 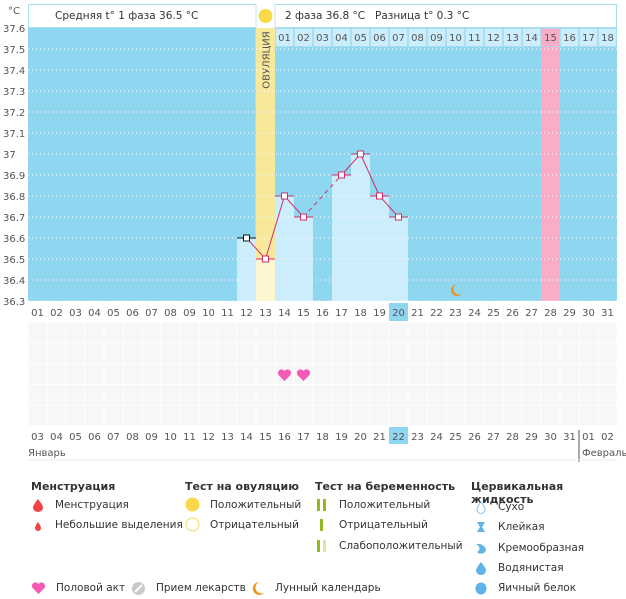 I want to click on legend-menstruation: Менструация, so click(x=80, y=505).